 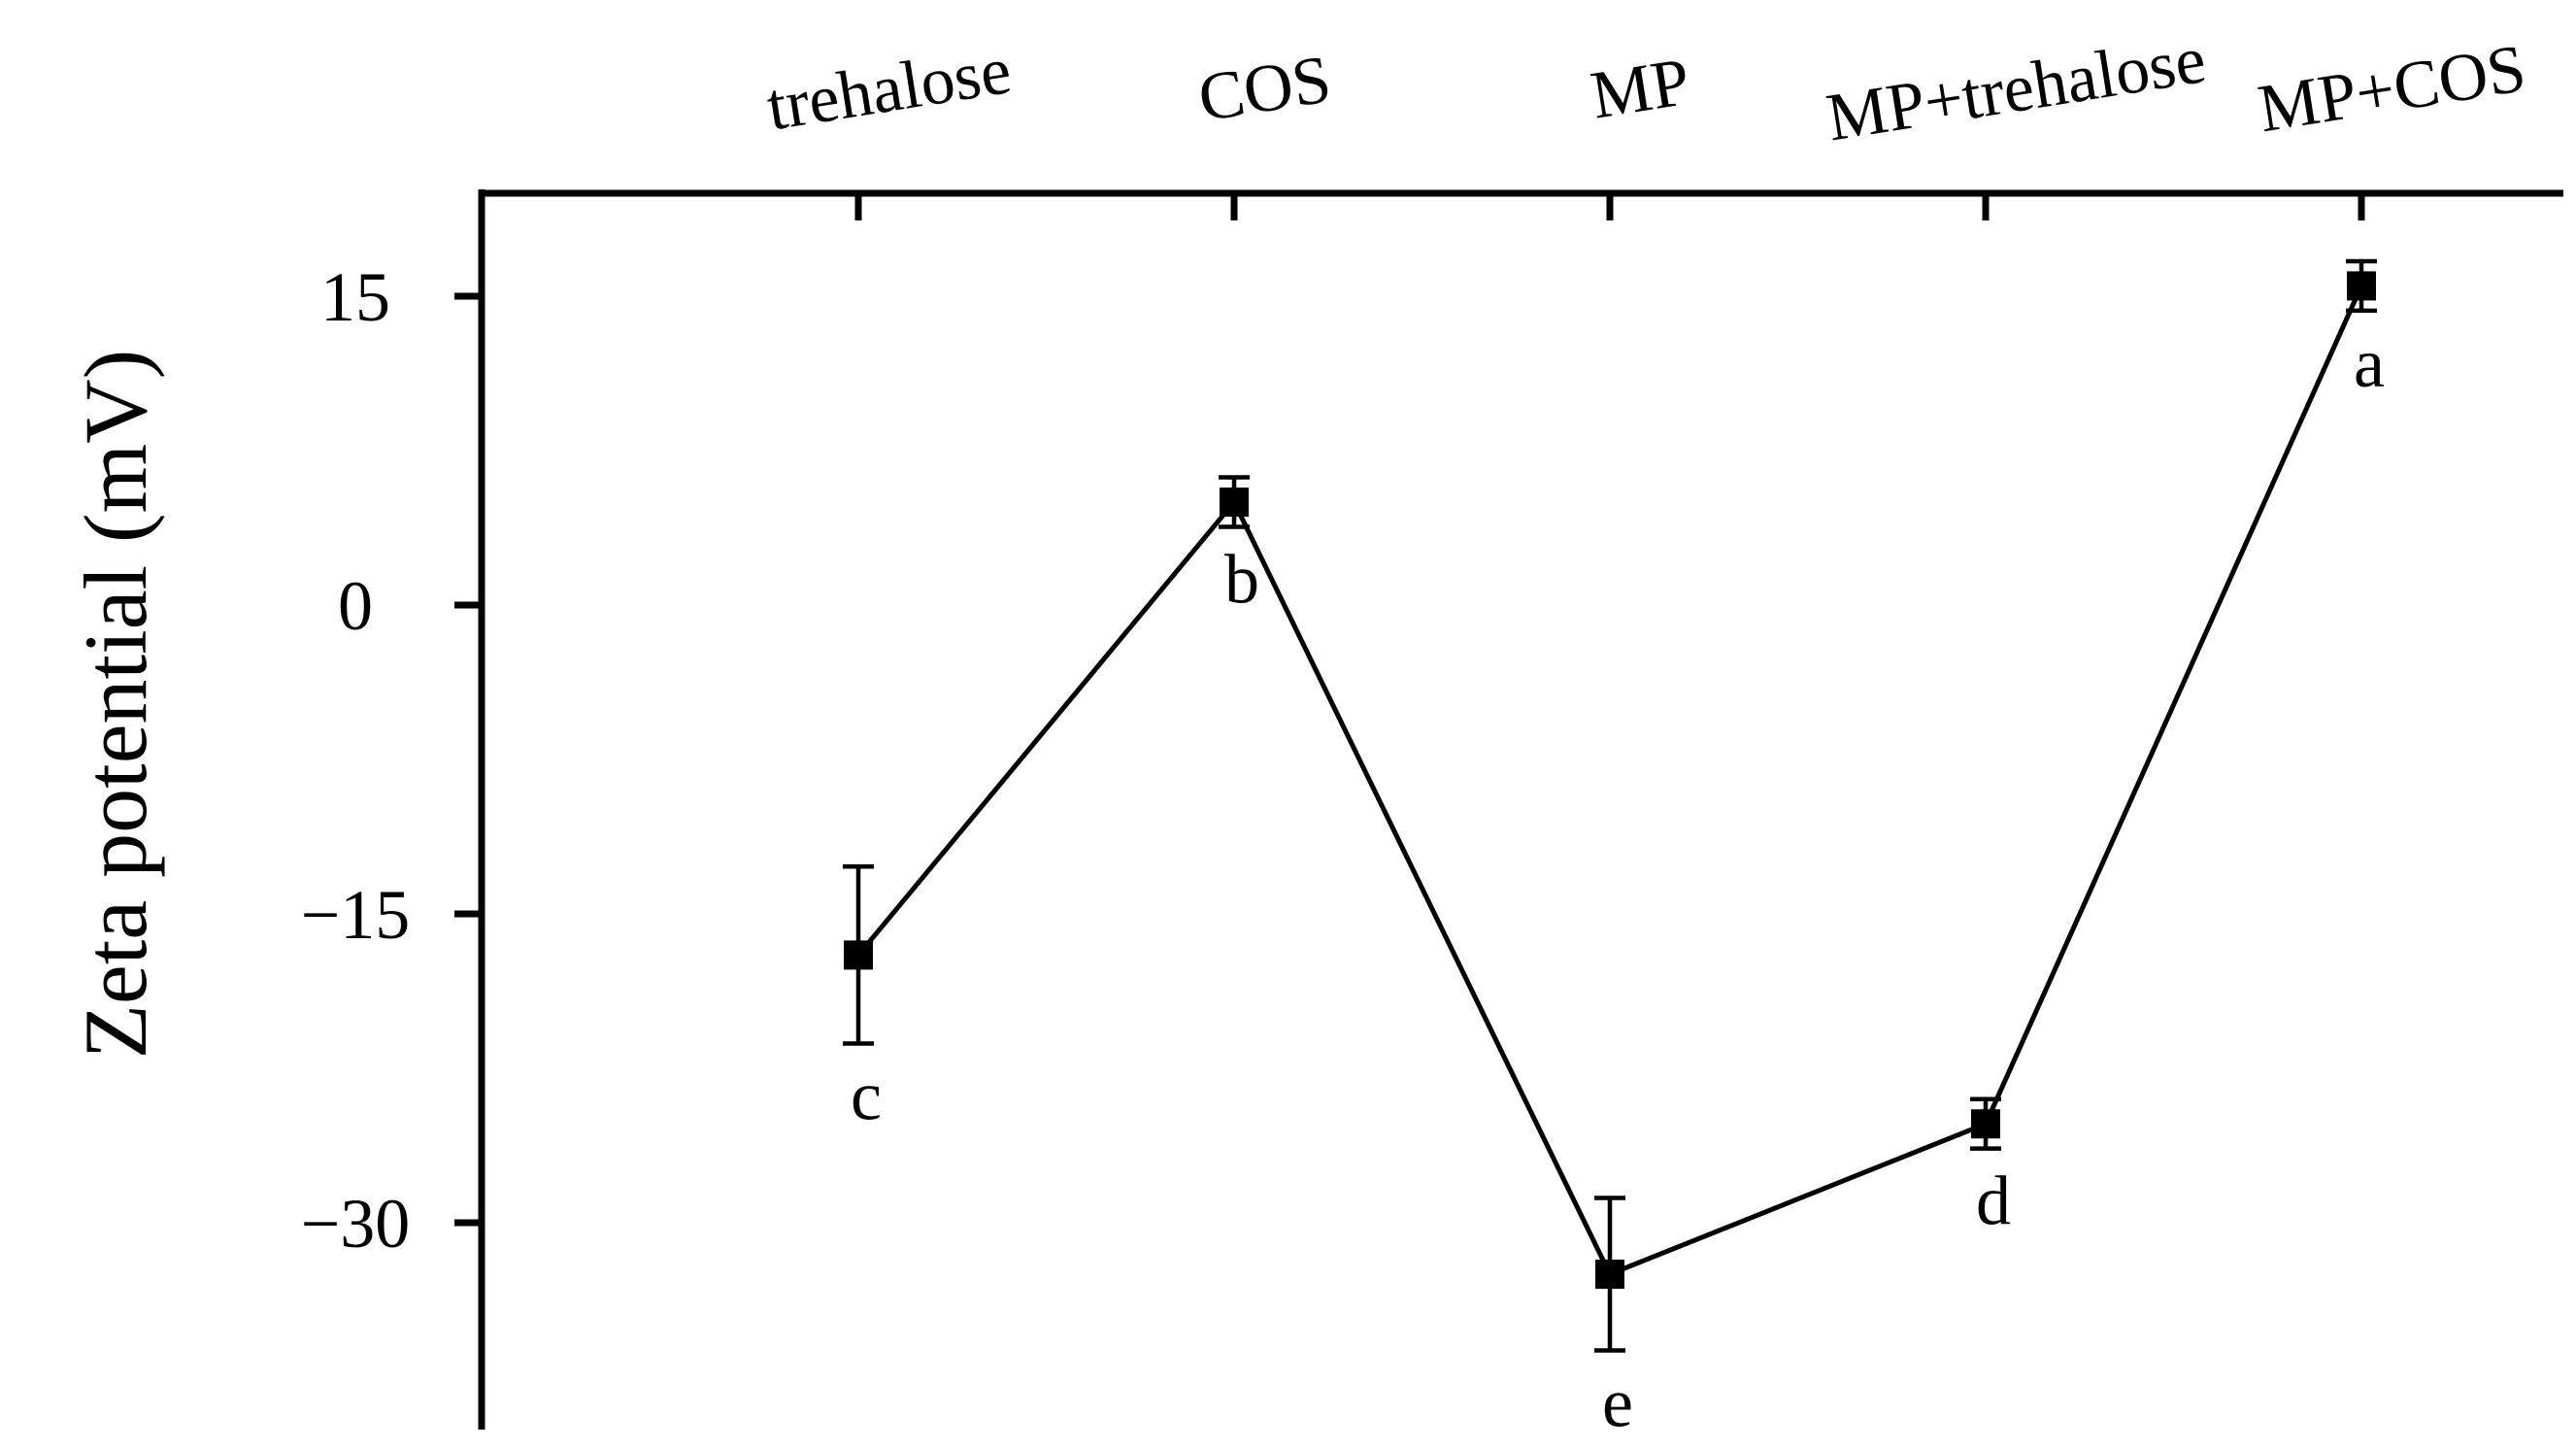 What do you see at coordinates (1242, 579) in the screenshot?
I see `significance-letter: b` at bounding box center [1242, 579].